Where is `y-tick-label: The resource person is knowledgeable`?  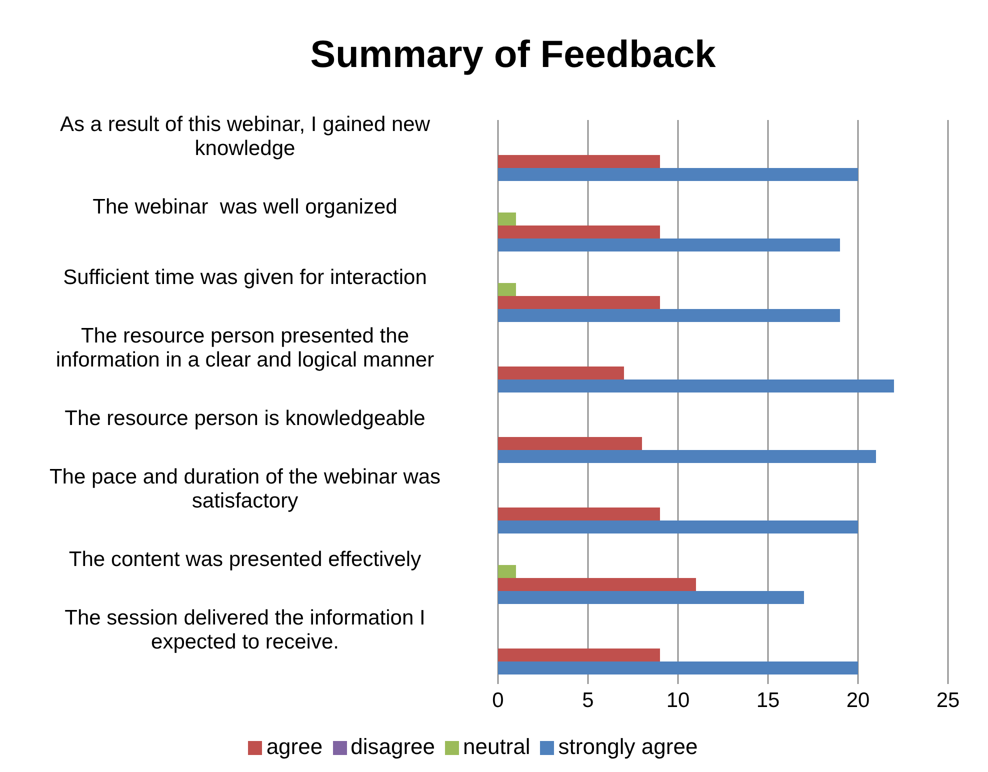 y-tick-label: The resource person is knowledgeable is located at coordinates (245, 418).